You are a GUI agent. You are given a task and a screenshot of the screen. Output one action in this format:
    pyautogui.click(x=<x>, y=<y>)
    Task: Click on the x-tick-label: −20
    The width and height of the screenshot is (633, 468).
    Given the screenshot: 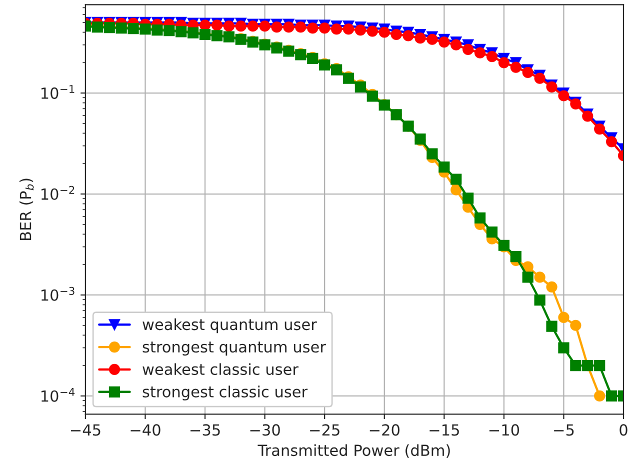 What is the action you would take?
    pyautogui.click(x=385, y=430)
    